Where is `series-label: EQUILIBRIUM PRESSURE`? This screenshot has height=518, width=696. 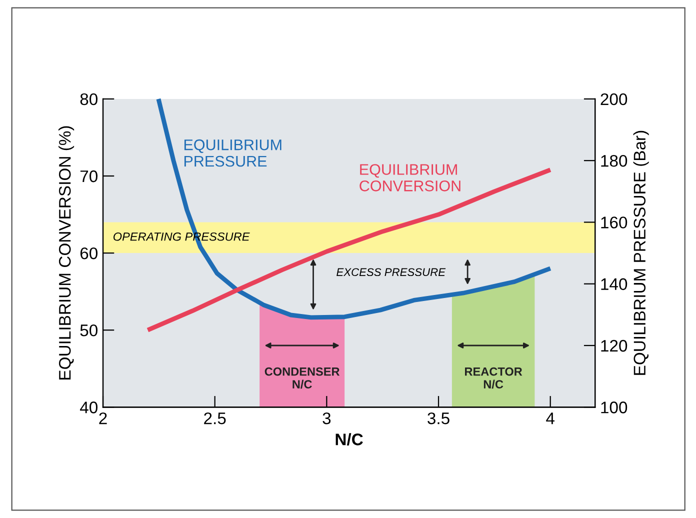
series-label: EQUILIBRIUM PRESSURE is located at coordinates (233, 153).